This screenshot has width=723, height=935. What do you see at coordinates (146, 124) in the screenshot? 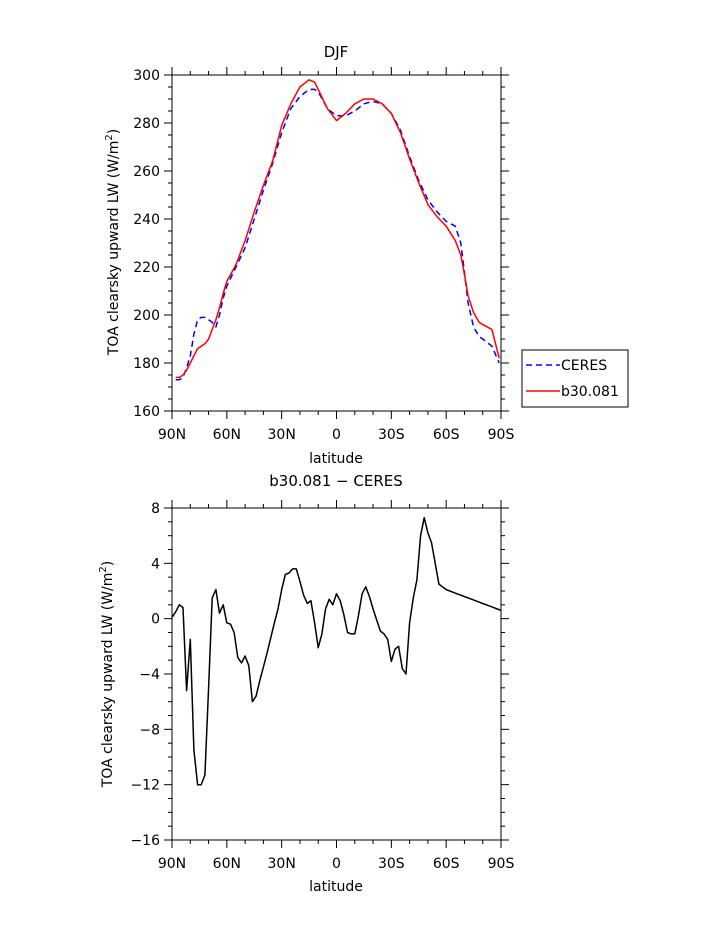
I see `top-y-tick-label: 280` at bounding box center [146, 124].